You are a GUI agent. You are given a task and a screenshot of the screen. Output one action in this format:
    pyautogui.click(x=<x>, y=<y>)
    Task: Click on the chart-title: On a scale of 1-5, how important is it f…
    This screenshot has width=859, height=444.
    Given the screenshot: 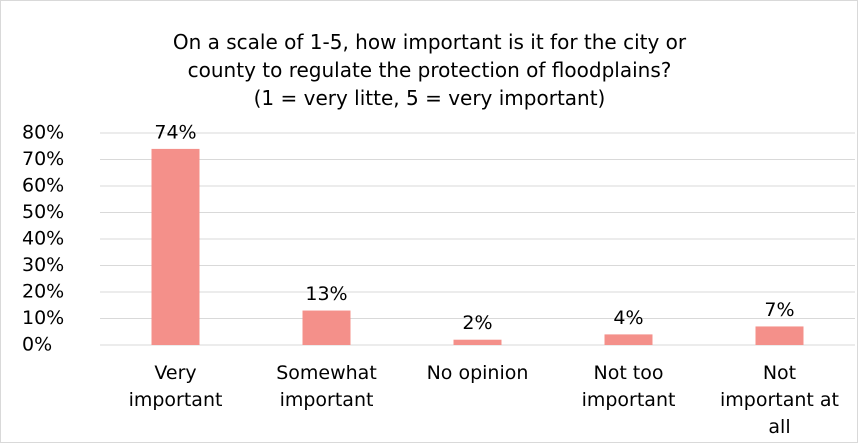 What is the action you would take?
    pyautogui.click(x=429, y=70)
    